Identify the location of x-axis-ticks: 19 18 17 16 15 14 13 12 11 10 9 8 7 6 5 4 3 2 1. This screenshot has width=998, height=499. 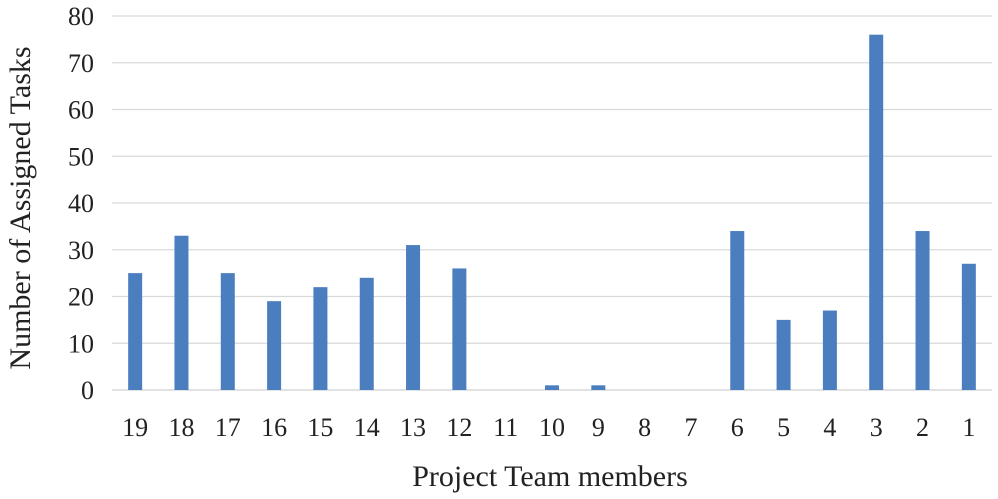
(548, 427).